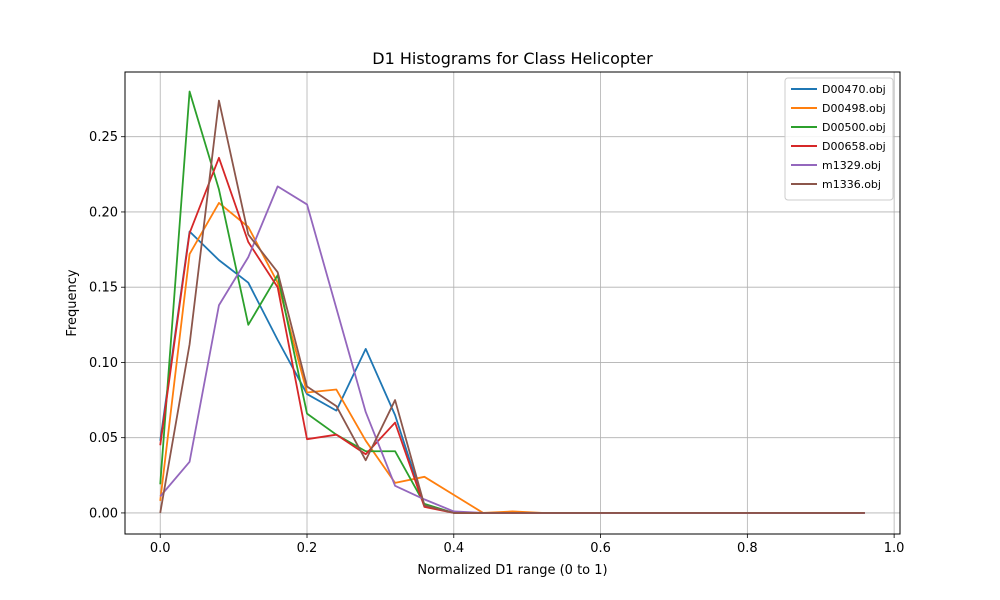 The image size is (1000, 600). What do you see at coordinates (160, 548) in the screenshot?
I see `x-tick-label: 0.0` at bounding box center [160, 548].